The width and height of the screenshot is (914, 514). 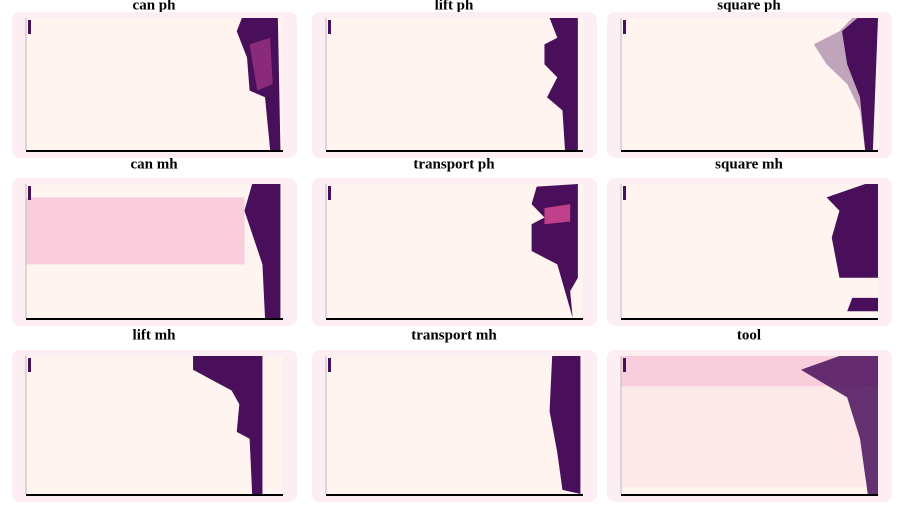 What do you see at coordinates (749, 241) in the screenshot?
I see `heatmap-panel: square mh` at bounding box center [749, 241].